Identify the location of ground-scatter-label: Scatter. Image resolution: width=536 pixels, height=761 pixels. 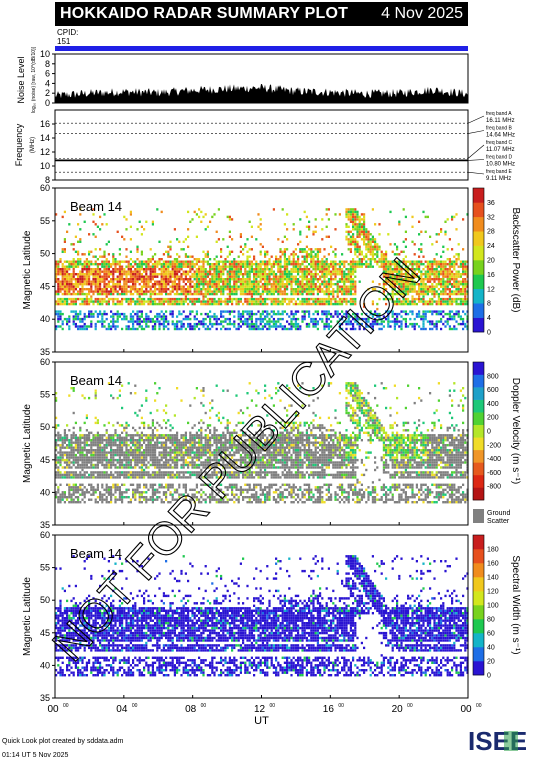
(498, 521).